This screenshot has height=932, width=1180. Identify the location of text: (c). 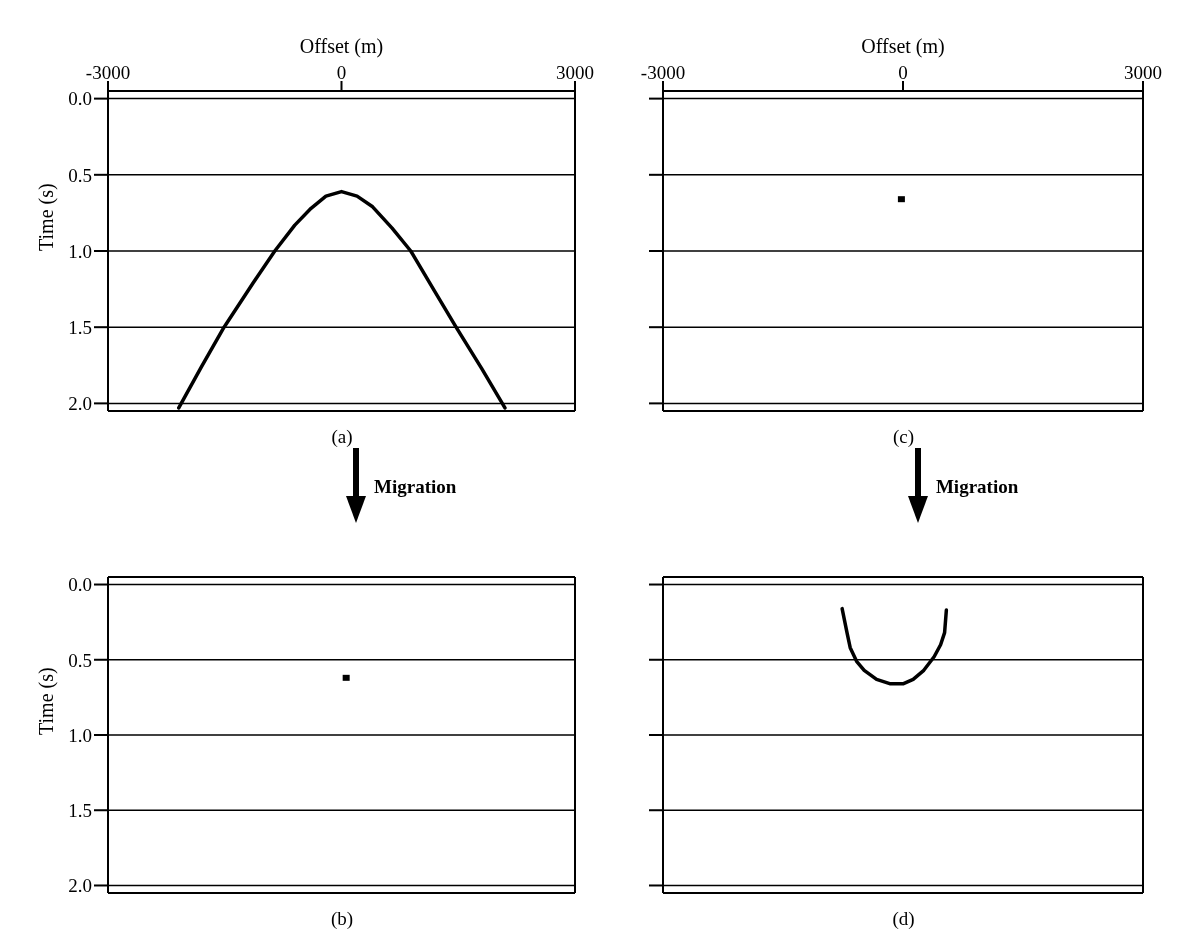
(903, 437).